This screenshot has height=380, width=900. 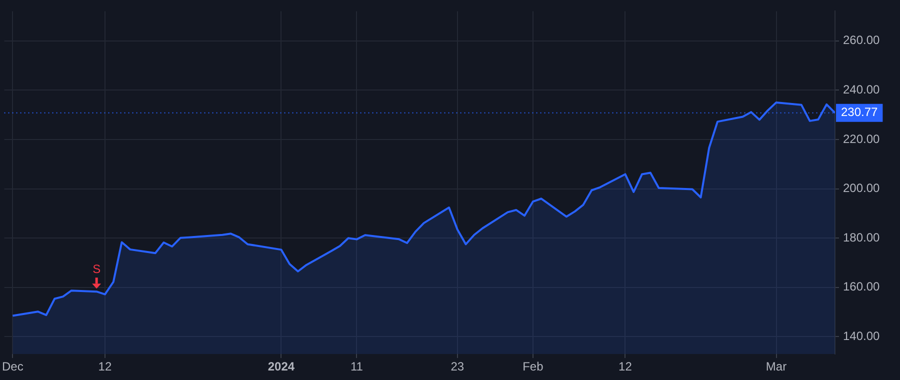 I want to click on y-tick-label: 140.00, so click(x=861, y=336).